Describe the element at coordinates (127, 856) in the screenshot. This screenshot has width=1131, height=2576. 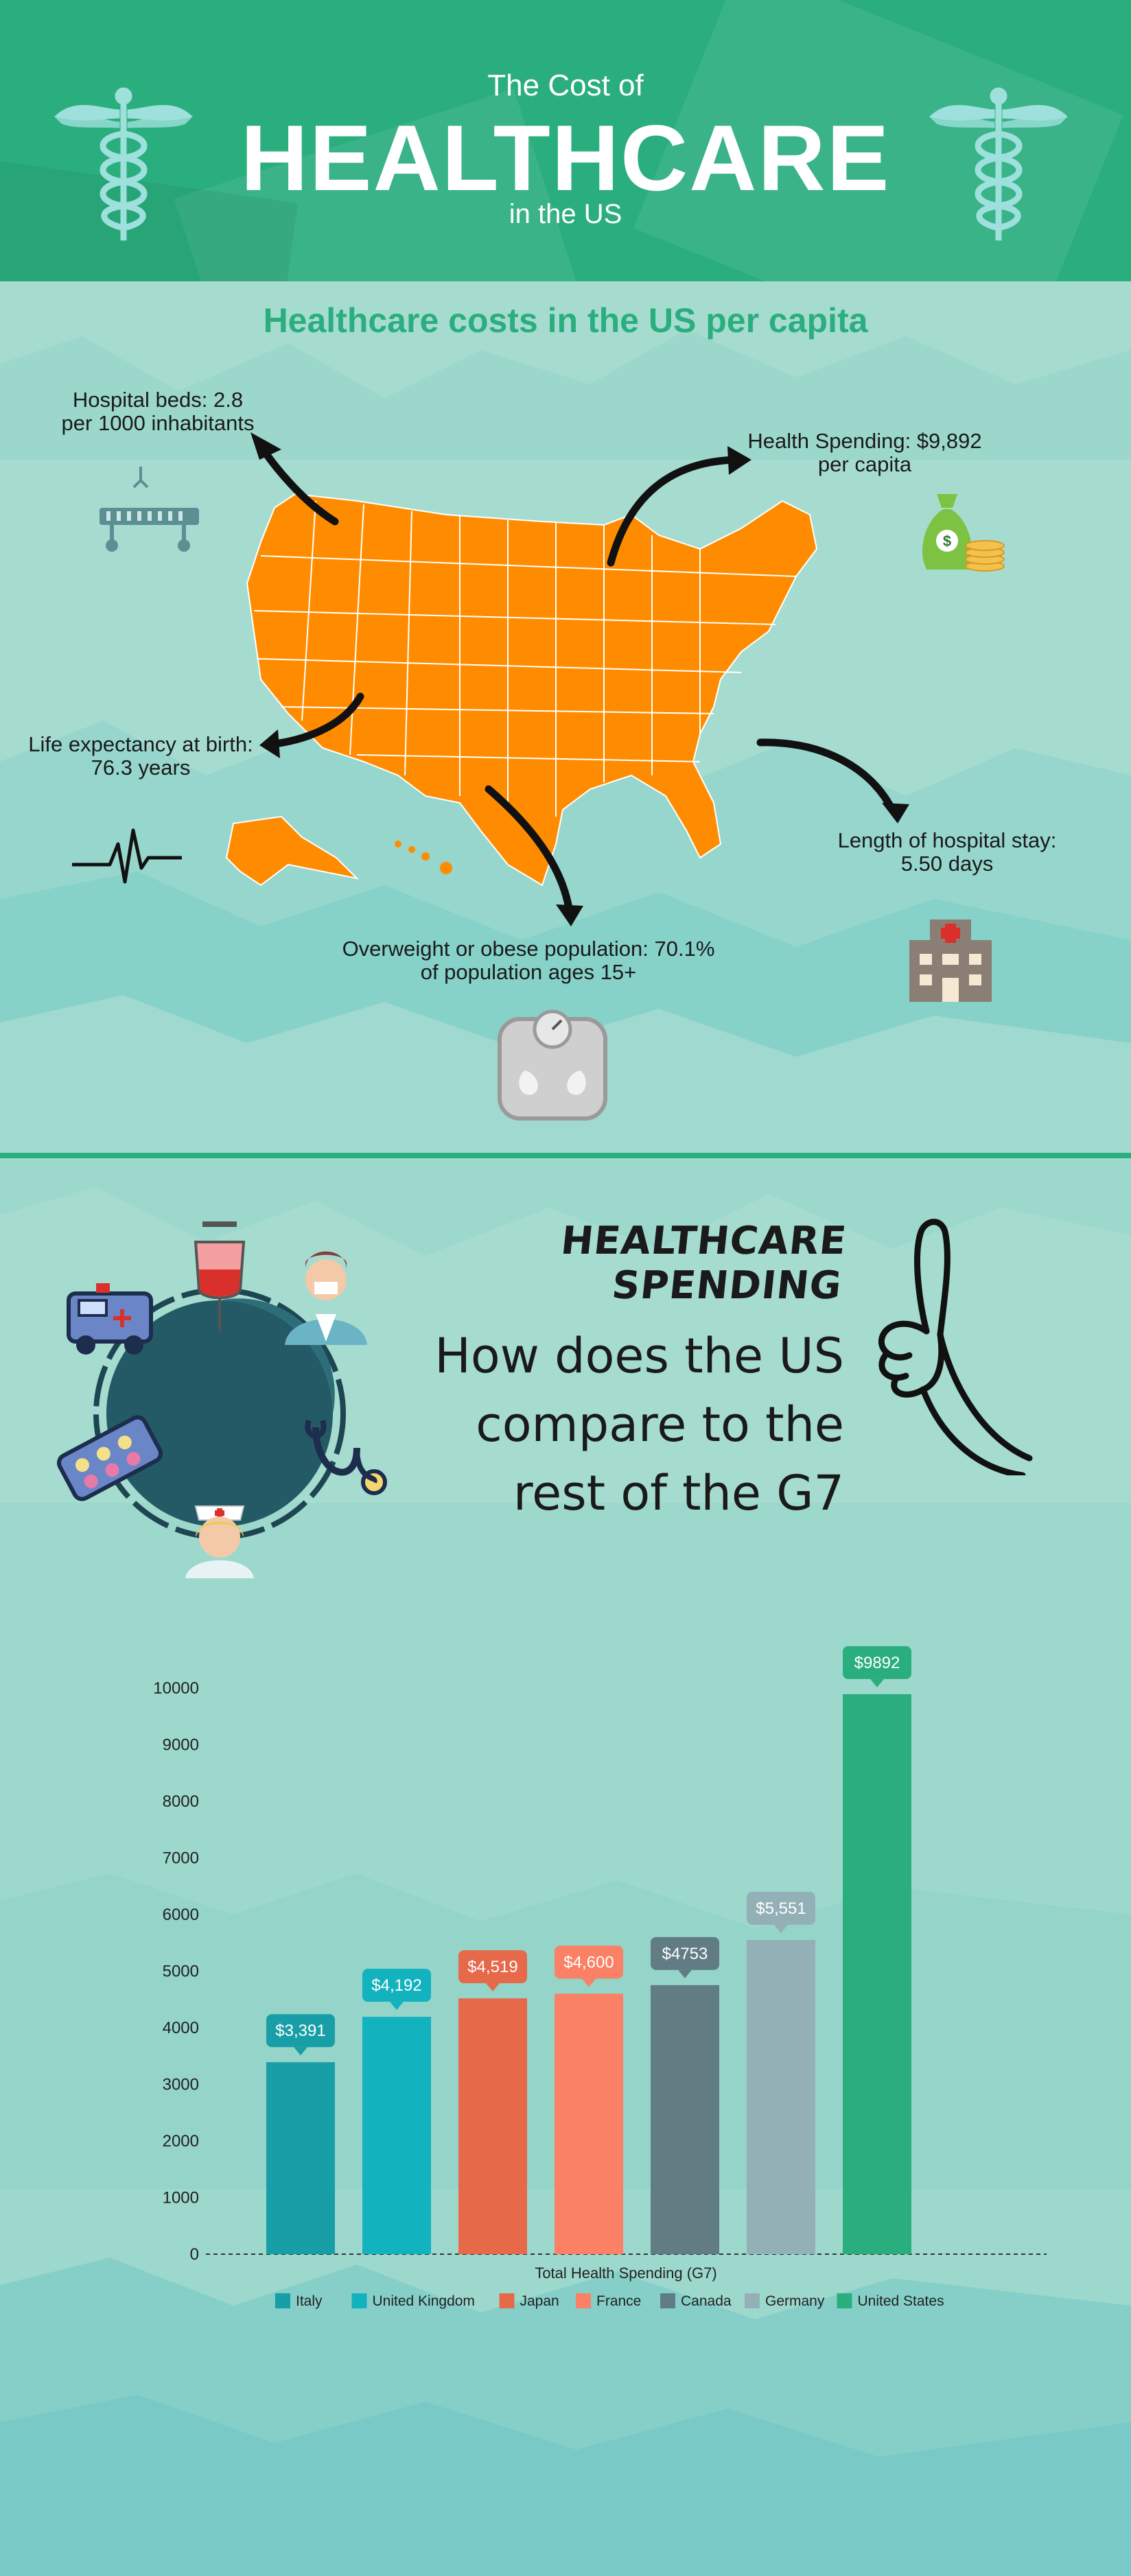
I see `heartbeat-icon` at that location.